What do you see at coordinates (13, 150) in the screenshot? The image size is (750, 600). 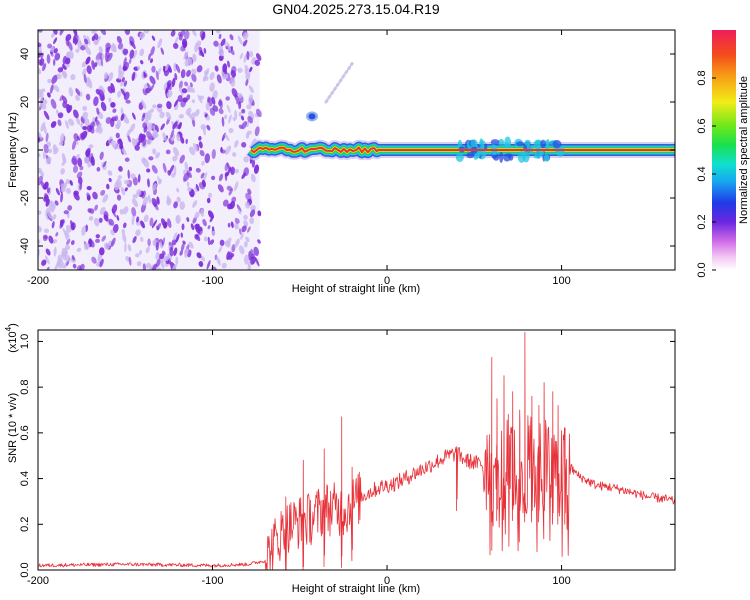 I see `spectrogram-ylabel: Frequency (Hz)` at bounding box center [13, 150].